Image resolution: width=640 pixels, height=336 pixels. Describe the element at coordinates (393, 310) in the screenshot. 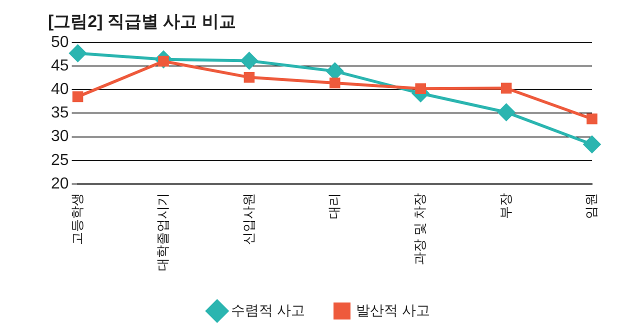

I see `legend-label: 발산적 사고` at that location.